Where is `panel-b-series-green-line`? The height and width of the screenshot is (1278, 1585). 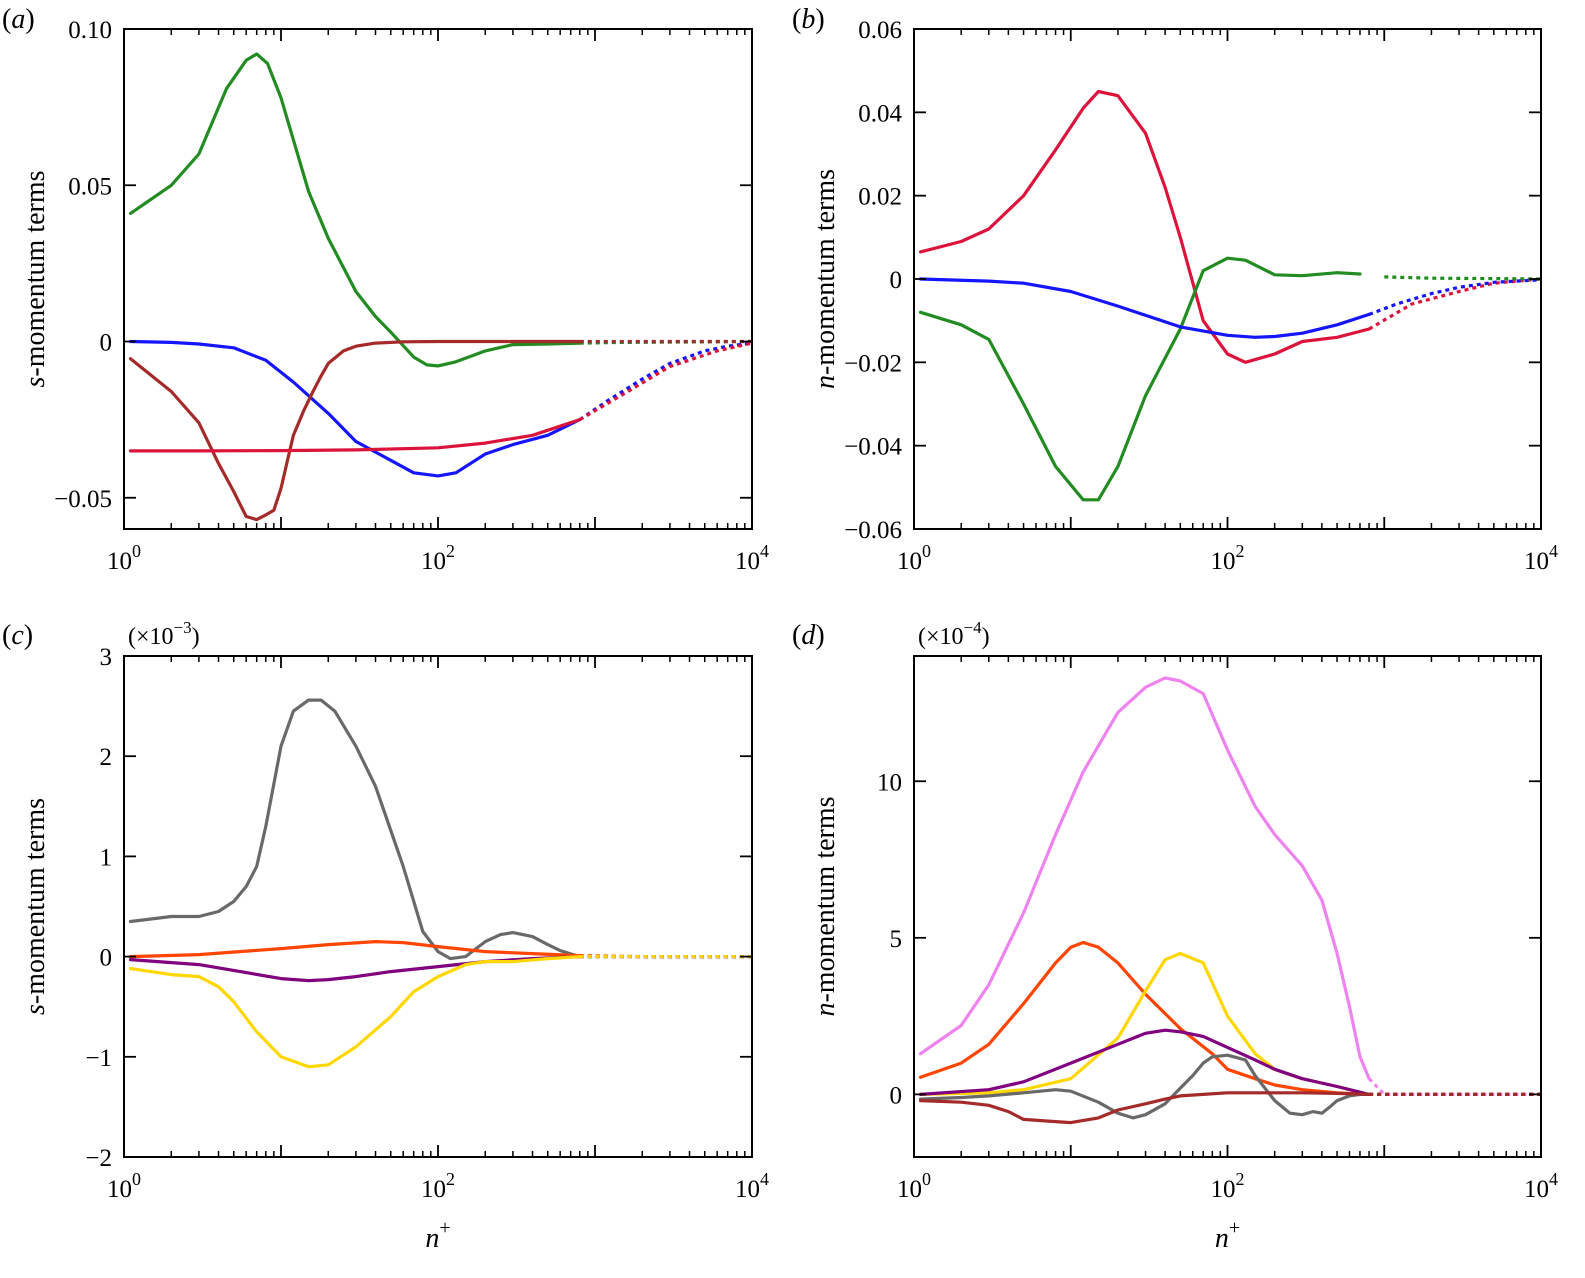
panel-b-series-green-line is located at coordinates (1140, 379).